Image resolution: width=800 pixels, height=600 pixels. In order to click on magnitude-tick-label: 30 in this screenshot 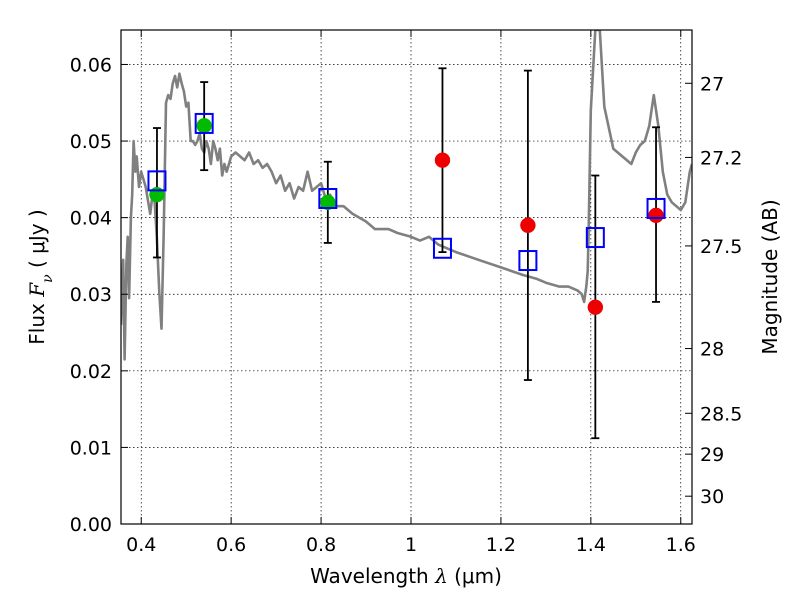, I will do `click(712, 497)`.